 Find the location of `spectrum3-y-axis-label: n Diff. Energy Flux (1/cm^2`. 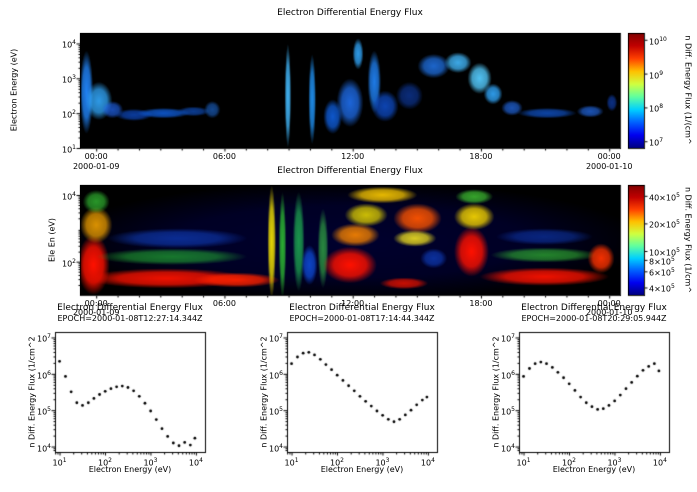

spectrum3-y-axis-label: n Diff. Energy Flux (1/cm^2 is located at coordinates (496, 392).